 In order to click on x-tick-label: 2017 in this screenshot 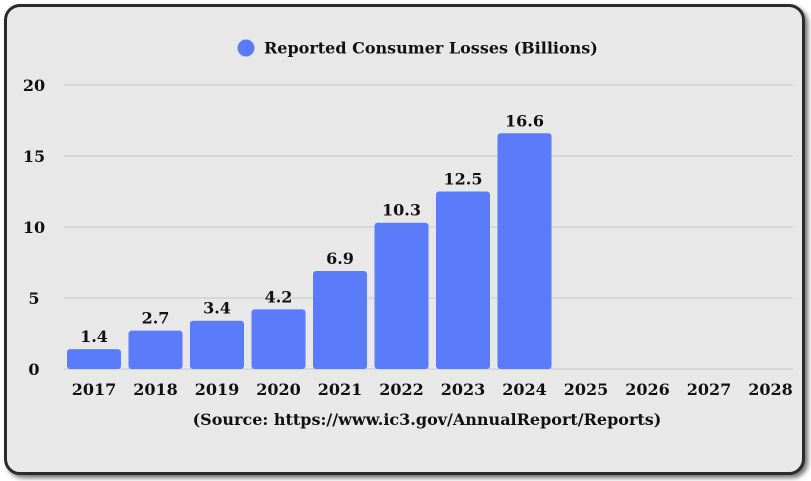, I will do `click(94, 389)`.